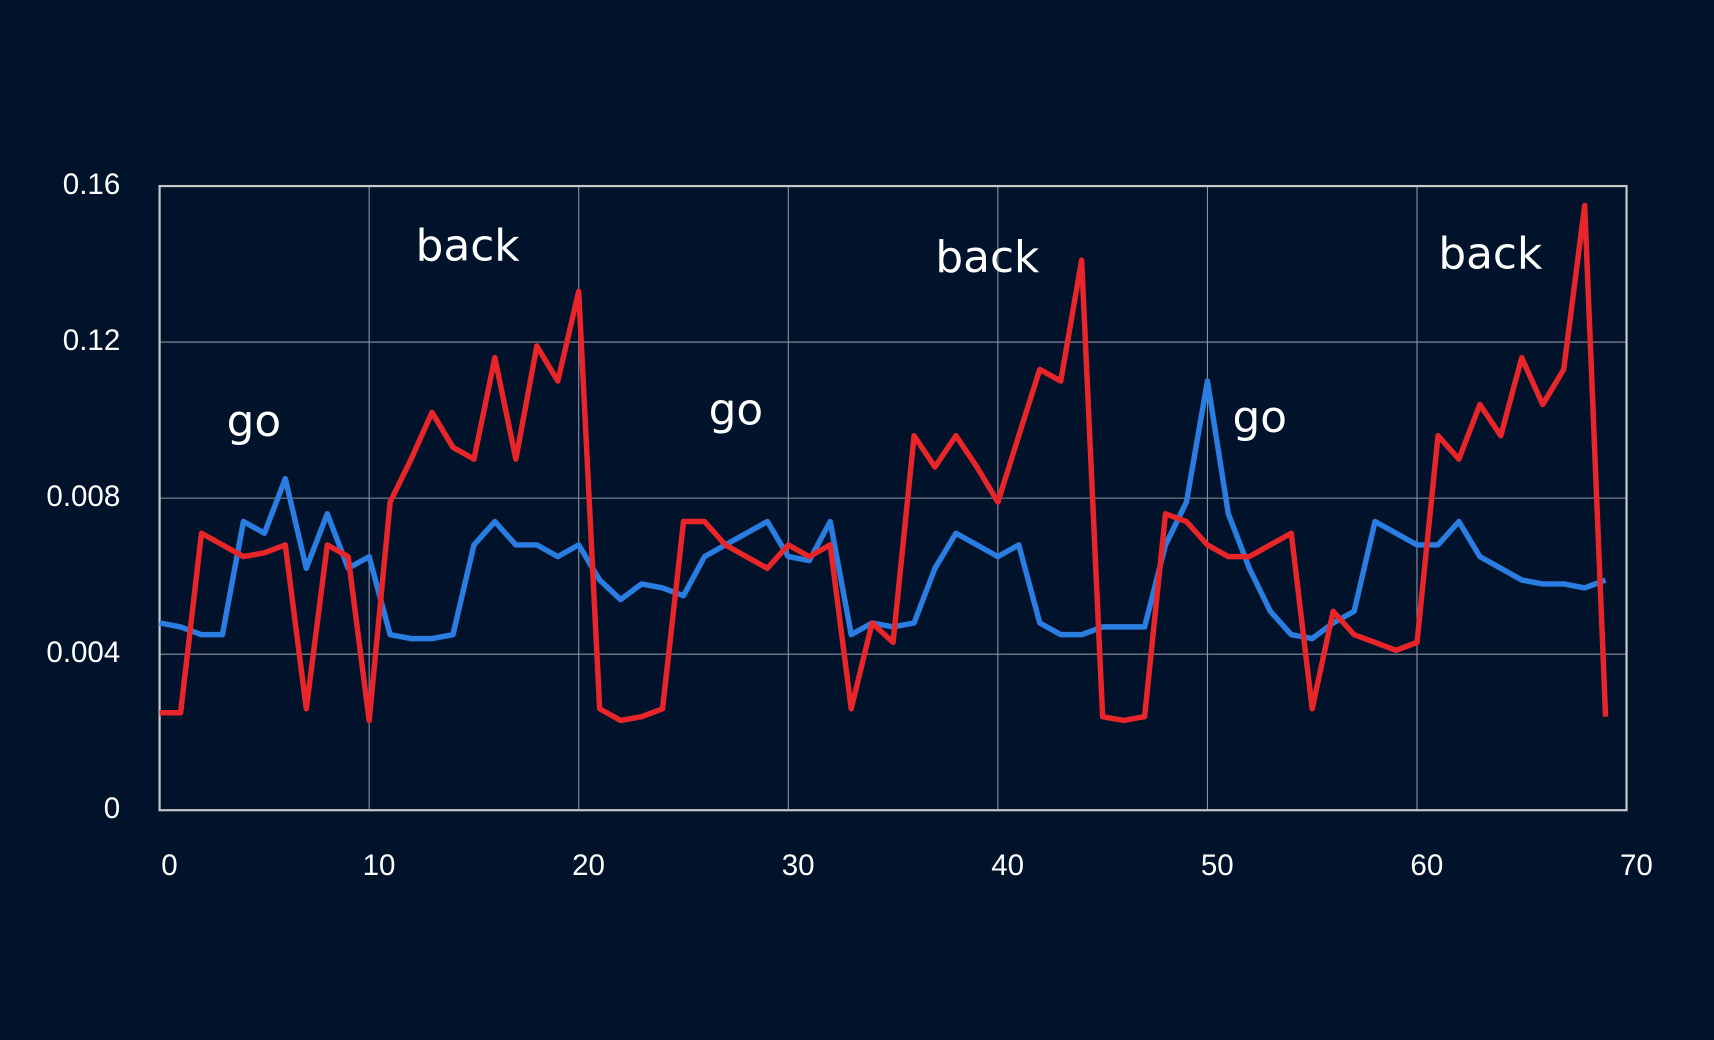 The image size is (1714, 1040). I want to click on x-tick-label: 50, so click(1217, 865).